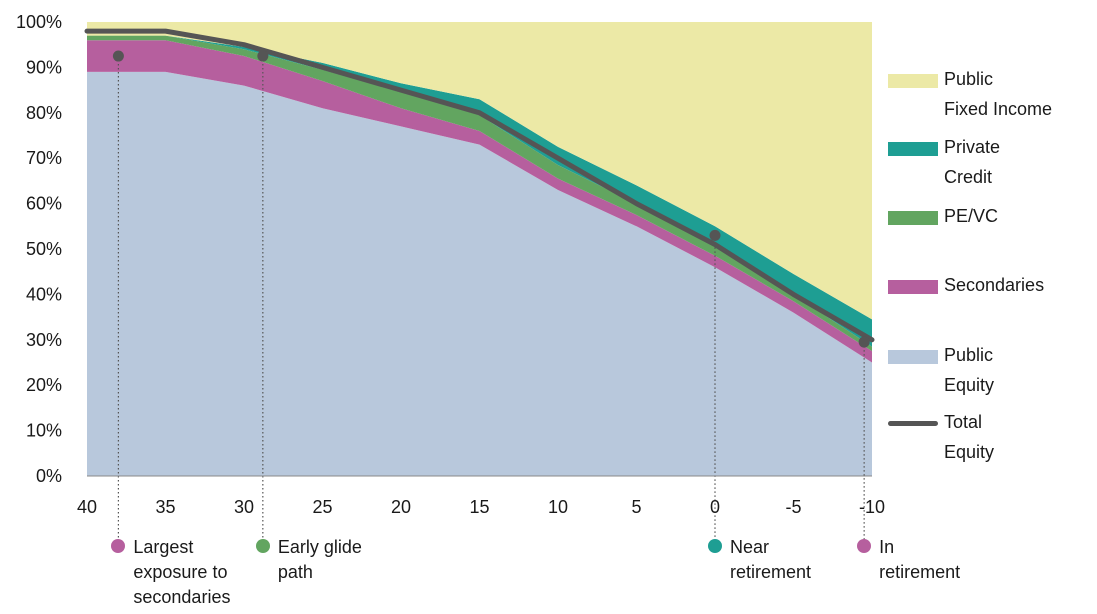 The height and width of the screenshot is (614, 1097). Describe the element at coordinates (39, 22) in the screenshot. I see `y-tick-label: 100%` at that location.